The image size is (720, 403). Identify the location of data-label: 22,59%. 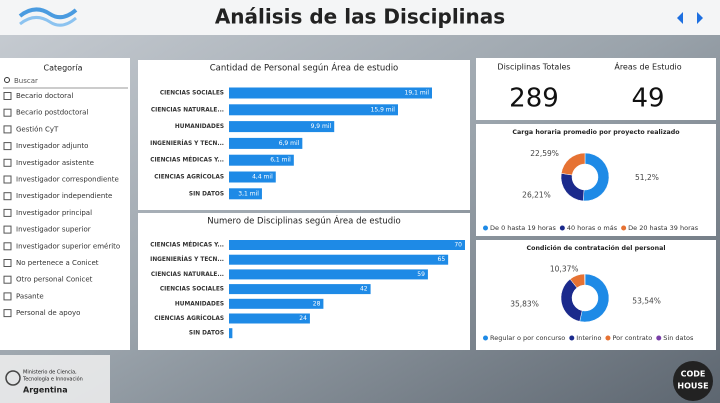
(544, 153).